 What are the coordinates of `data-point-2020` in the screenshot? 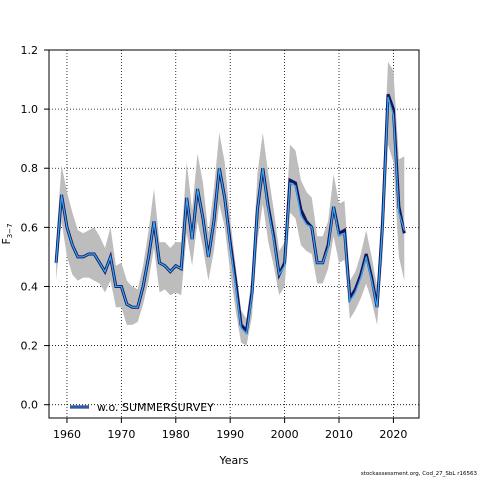 It's located at (393, 115).